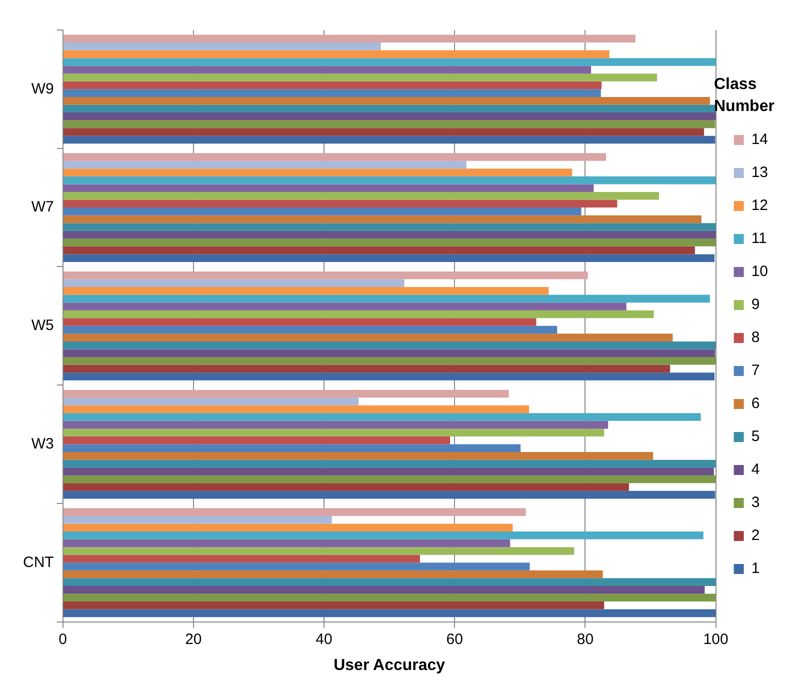 The height and width of the screenshot is (689, 788). I want to click on legend-label: 8, so click(755, 337).